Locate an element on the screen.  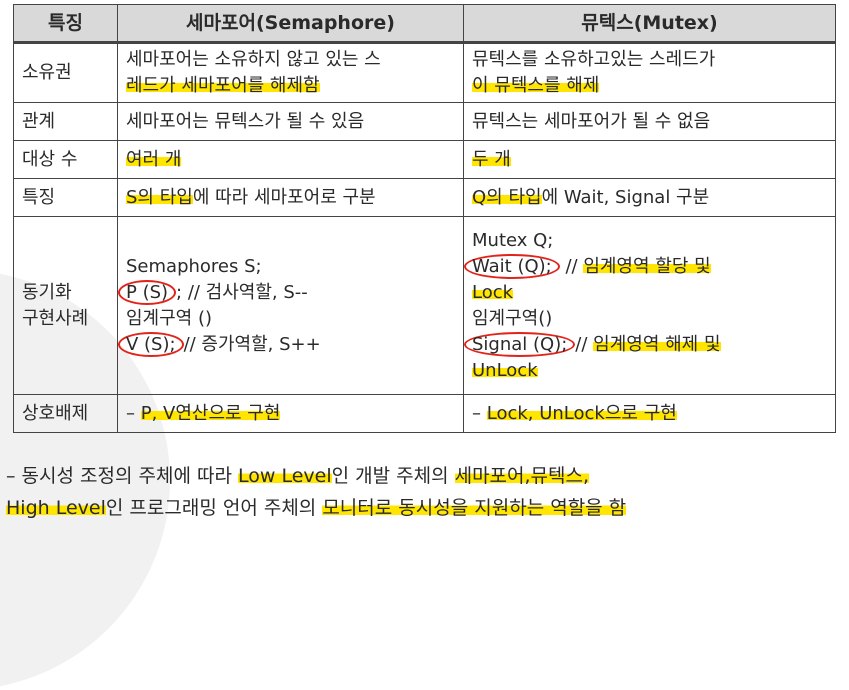
cell-mut-relation: 뮤텍스는 세마포어가 될 수 없음 is located at coordinates (649, 121).